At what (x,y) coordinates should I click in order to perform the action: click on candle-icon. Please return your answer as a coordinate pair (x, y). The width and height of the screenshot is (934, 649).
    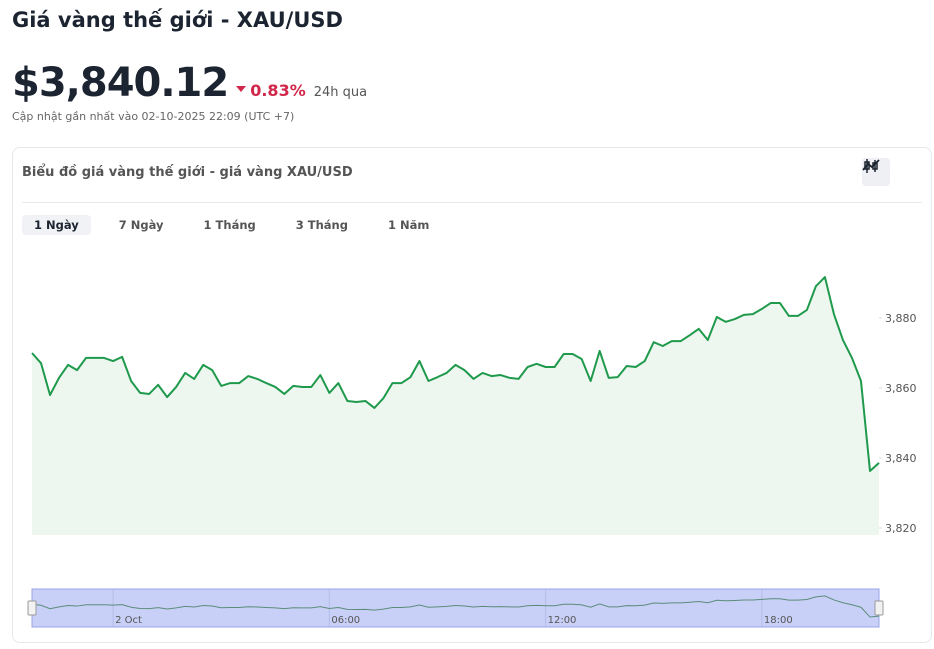
    Looking at the image, I should click on (871, 166).